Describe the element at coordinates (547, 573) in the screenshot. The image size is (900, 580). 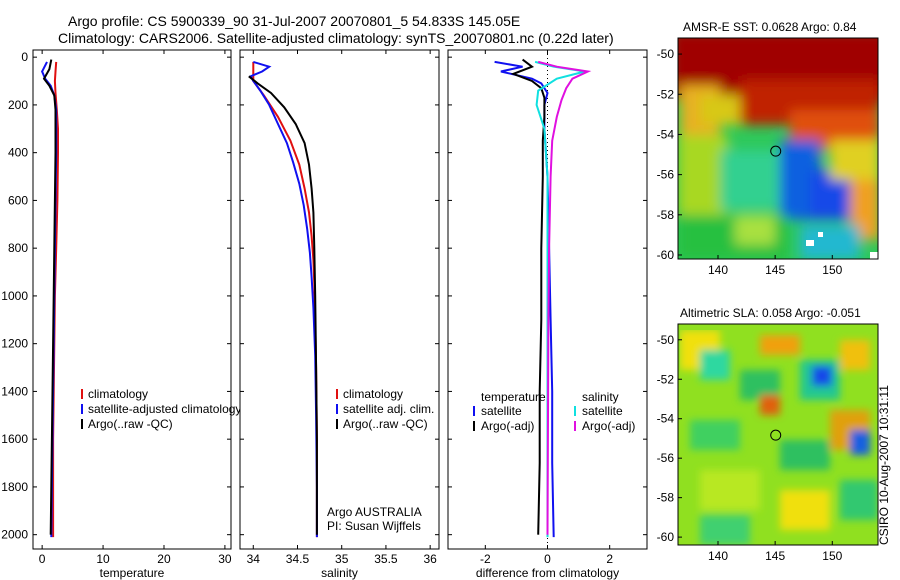
I see `x-axis-label: difference from climatology` at that location.